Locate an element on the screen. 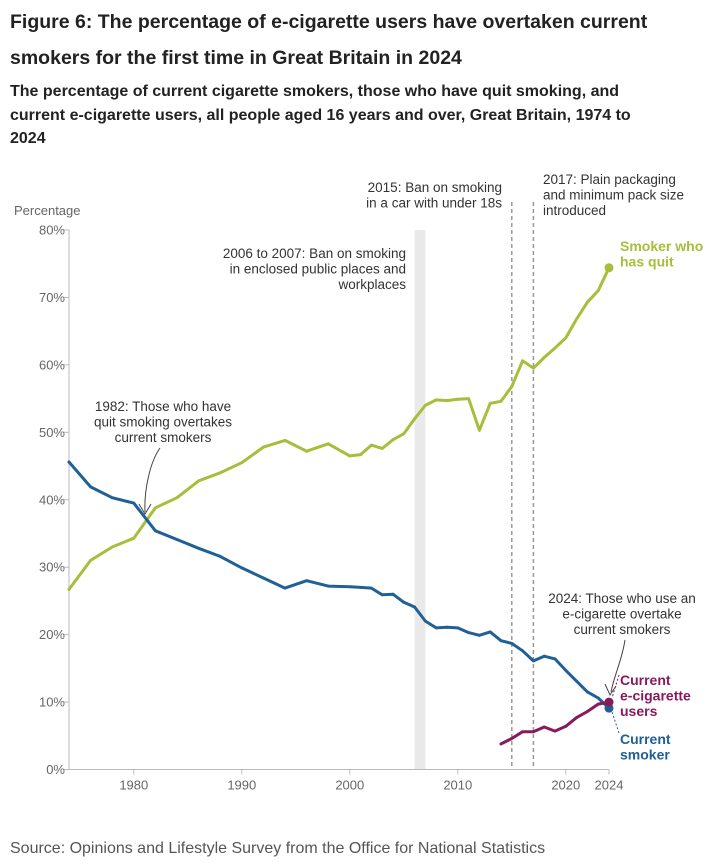 The image size is (710, 866). ecig-line is located at coordinates (555, 723).